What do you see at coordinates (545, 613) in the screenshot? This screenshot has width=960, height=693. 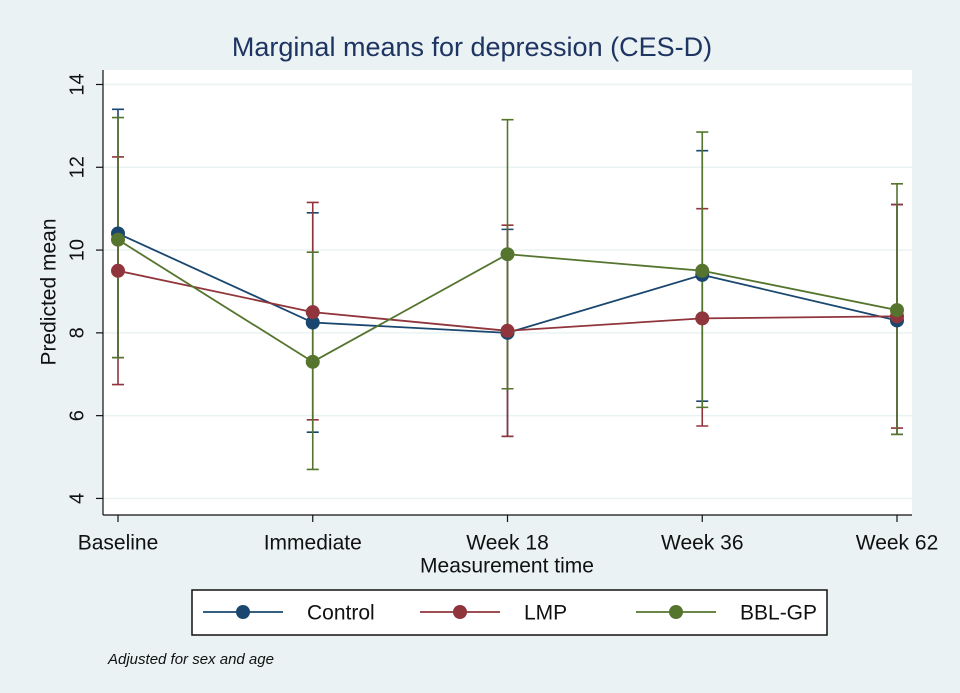 I see `legend-label: LMP` at bounding box center [545, 613].